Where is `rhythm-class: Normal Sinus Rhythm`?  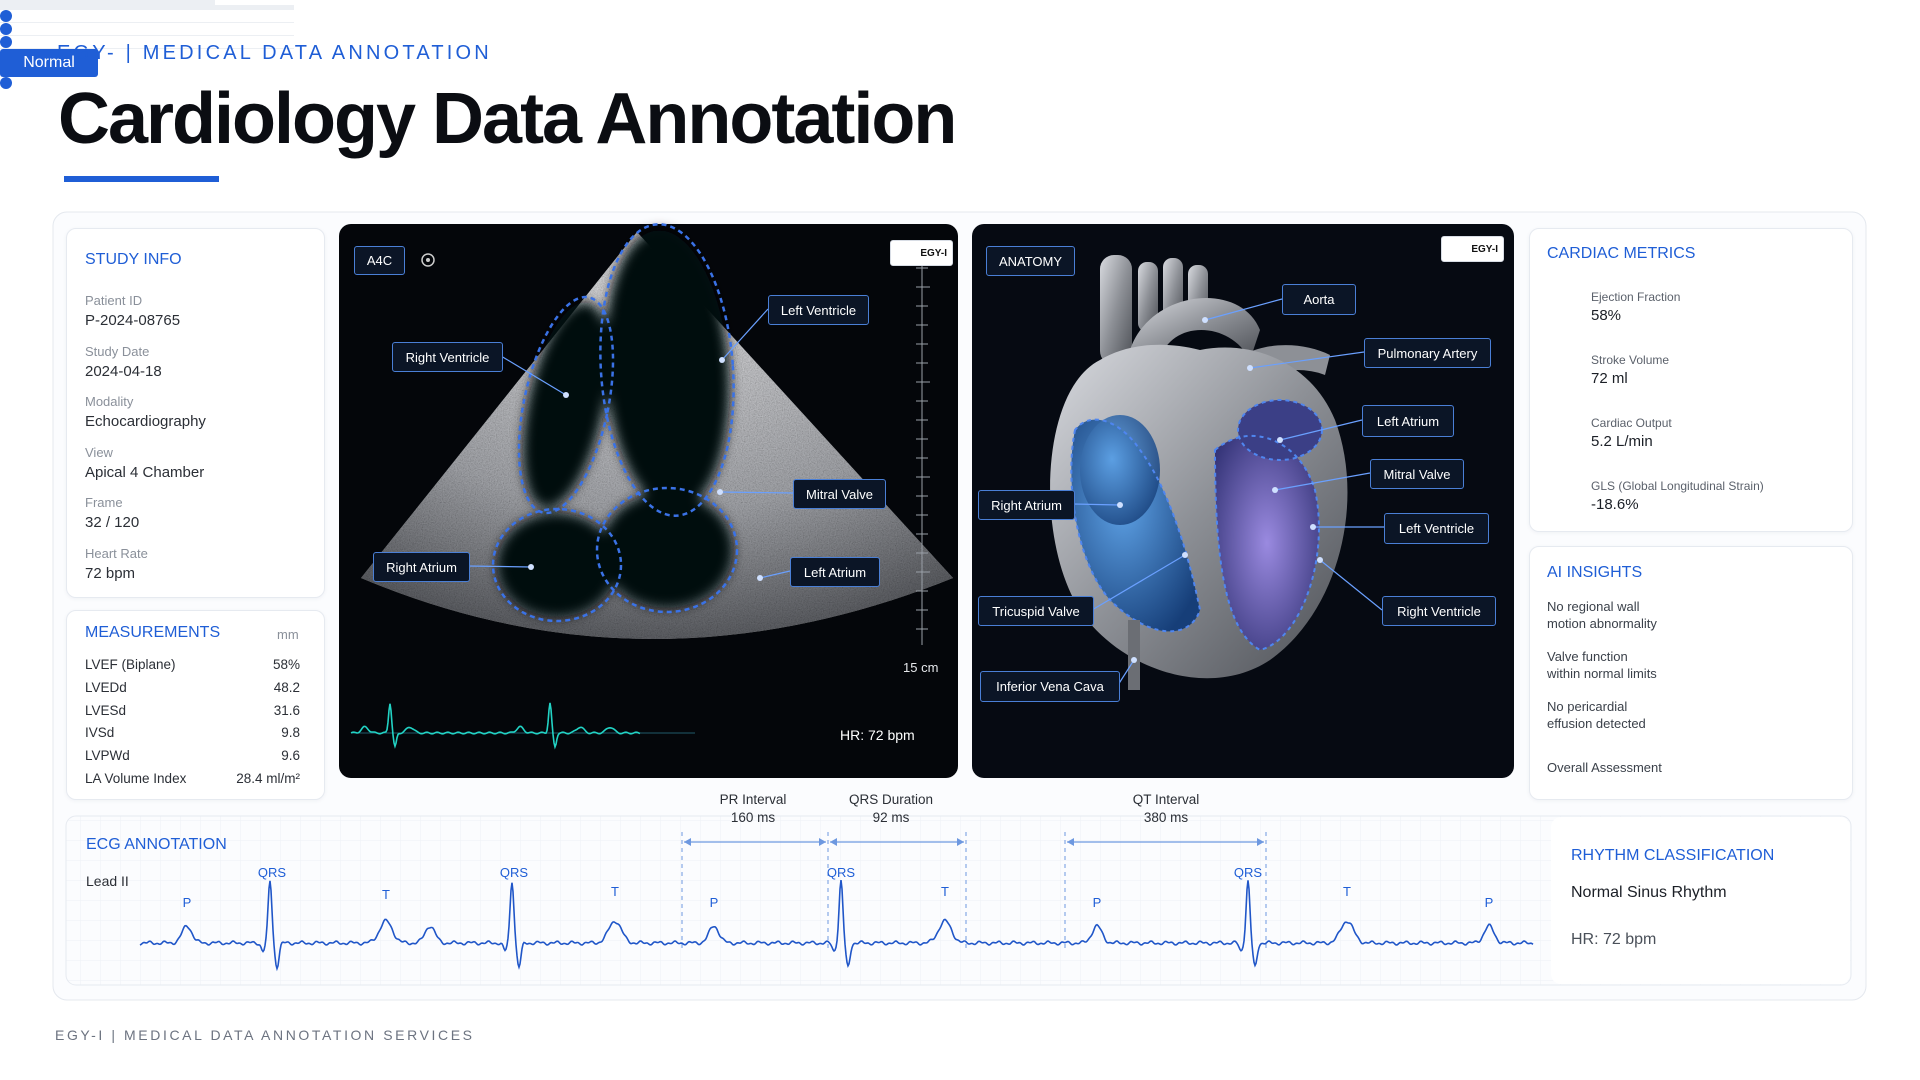
rhythm-class: Normal Sinus Rhythm is located at coordinates (1649, 892).